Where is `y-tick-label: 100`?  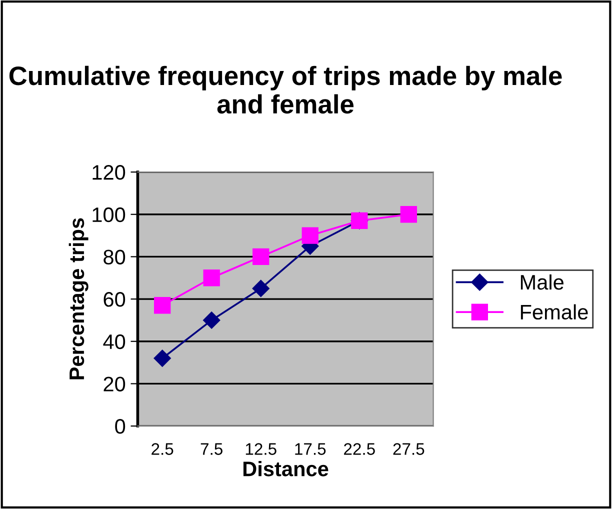
y-tick-label: 100 is located at coordinates (109, 214).